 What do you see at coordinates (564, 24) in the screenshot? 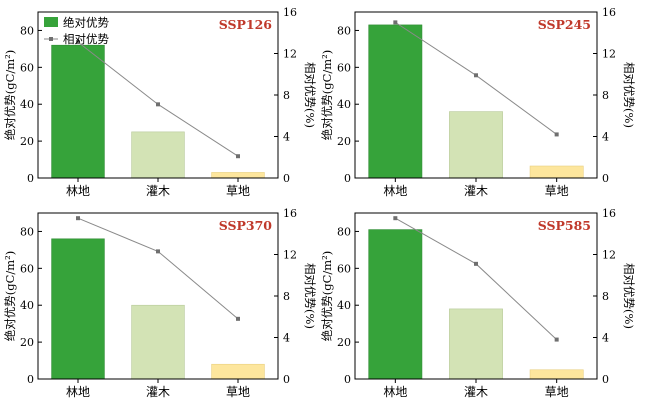
I see `panel-title: SSP245` at bounding box center [564, 24].